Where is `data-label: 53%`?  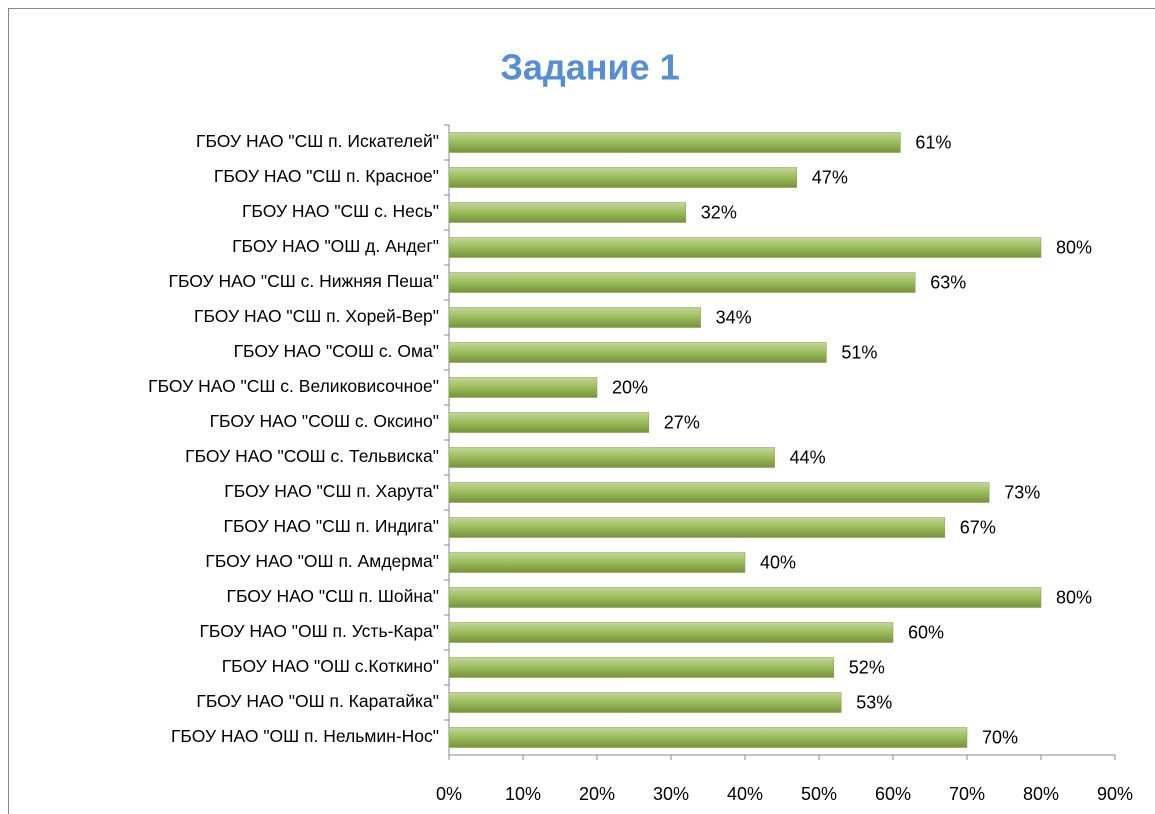 data-label: 53% is located at coordinates (874, 702).